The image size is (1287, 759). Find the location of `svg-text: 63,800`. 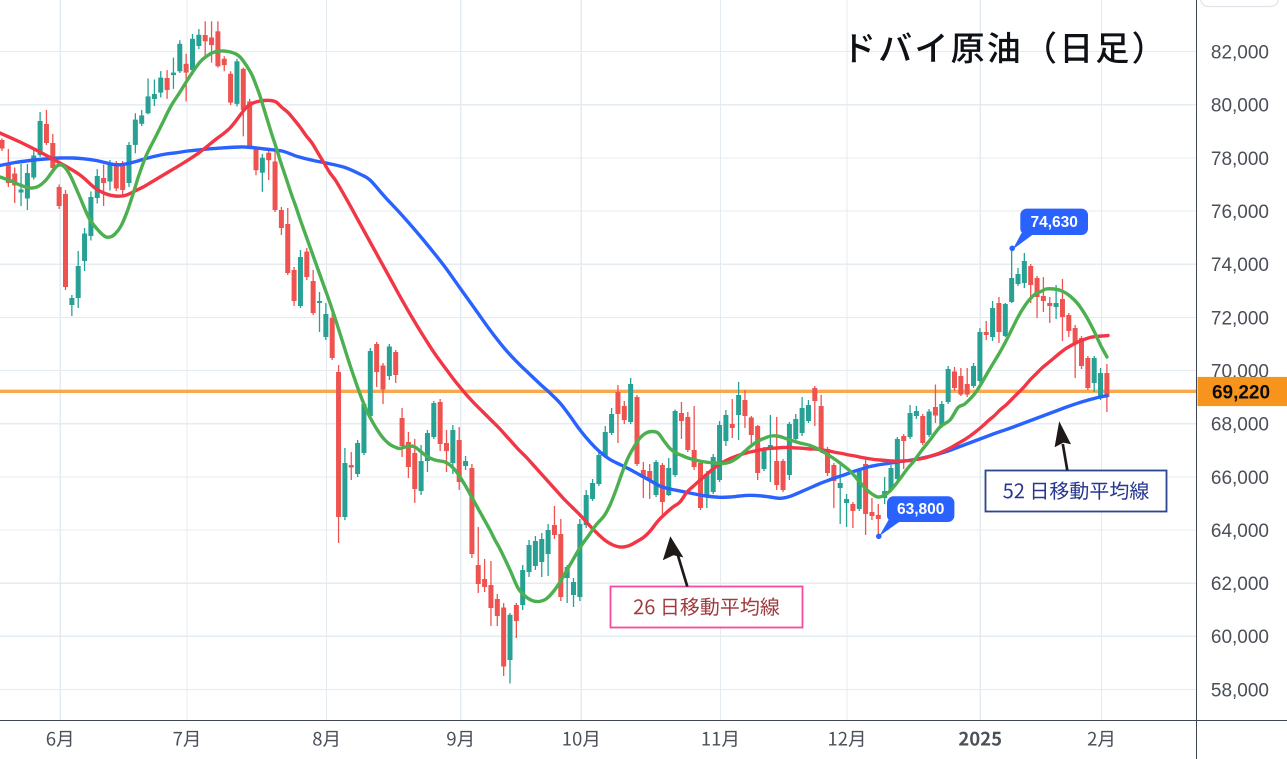

svg-text: 63,800 is located at coordinates (920, 509).